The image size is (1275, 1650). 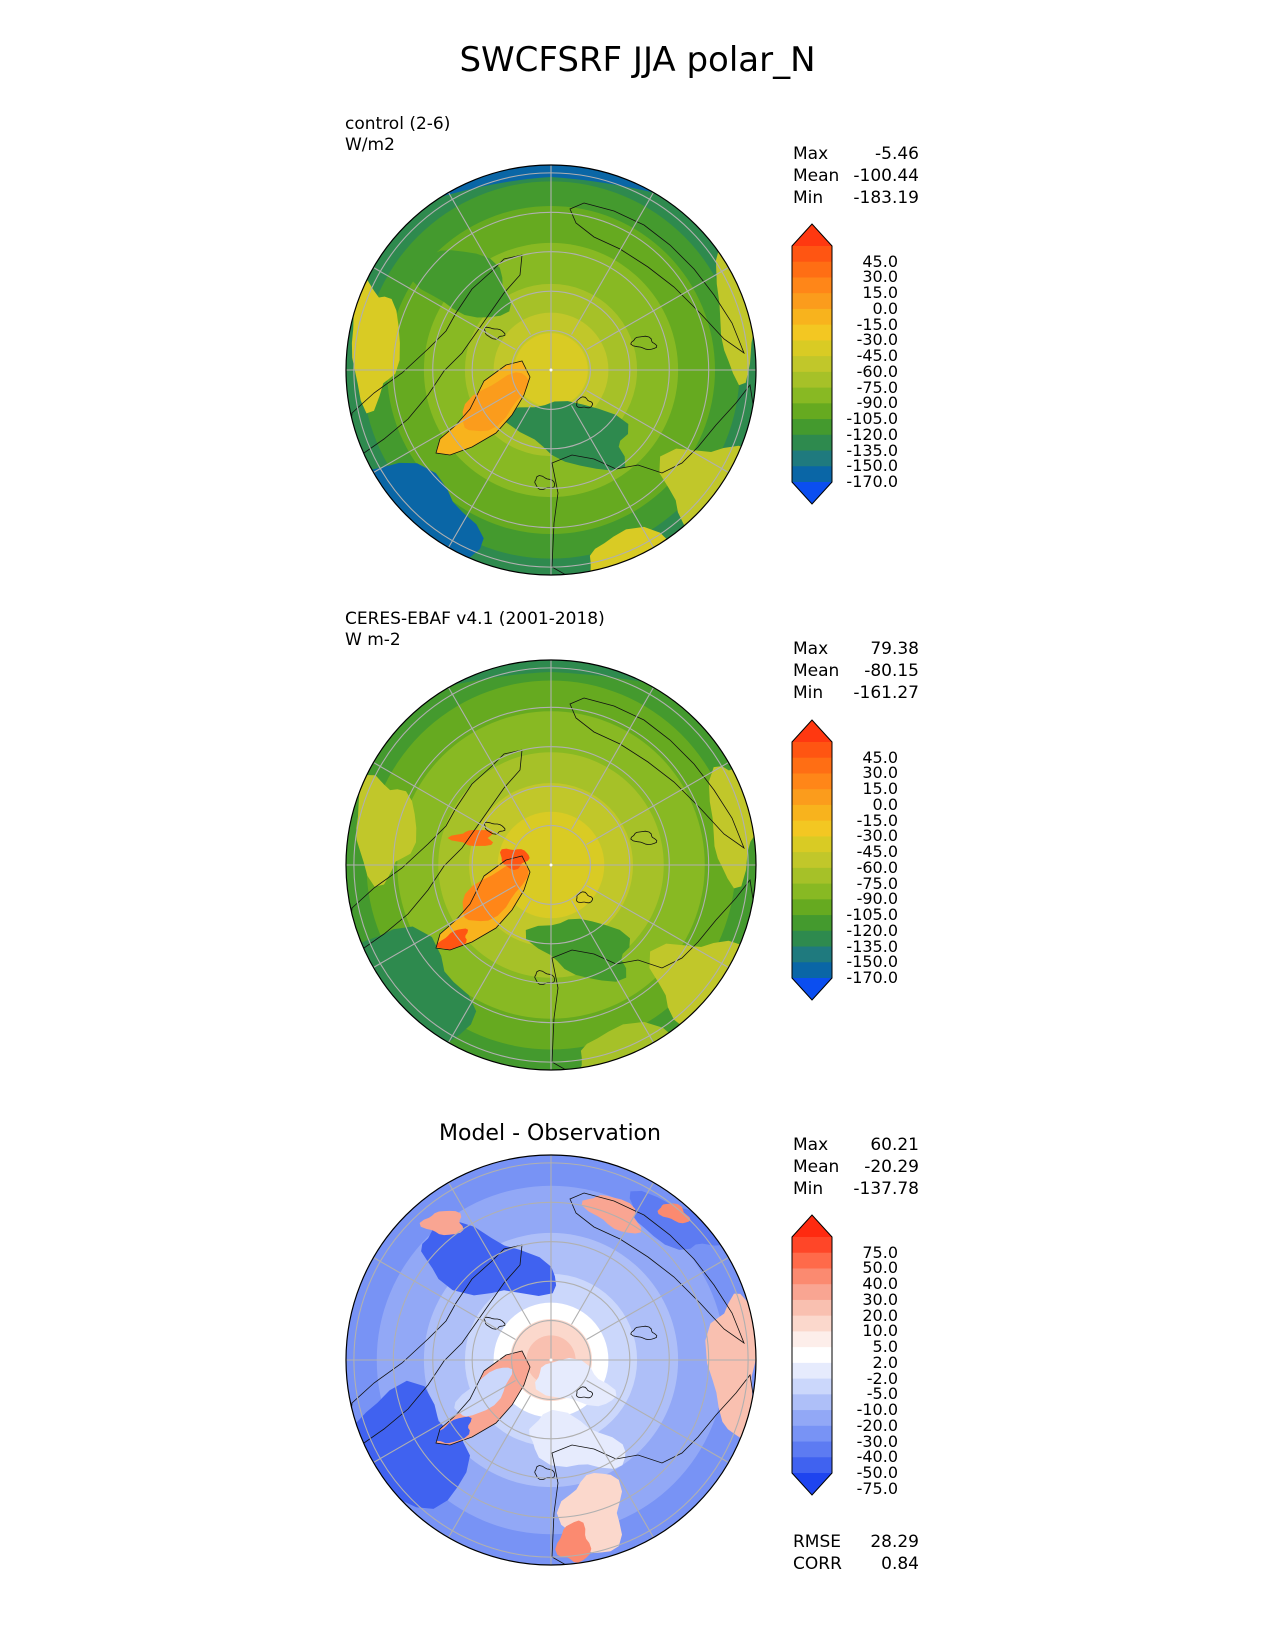 I want to click on panel-1-stats: Max -5.46 Mean -100.44 Min -183.19, so click(x=856, y=176).